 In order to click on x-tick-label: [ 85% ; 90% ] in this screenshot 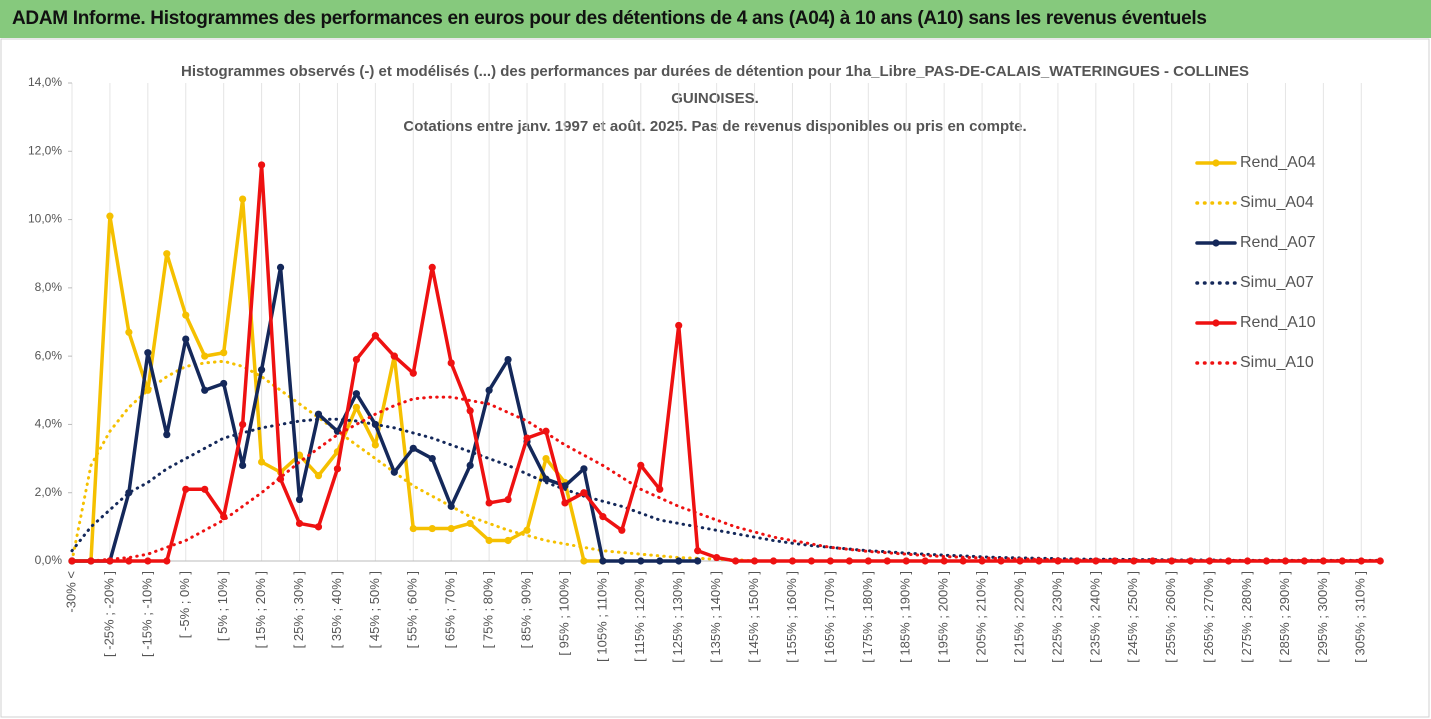, I will do `click(525, 609)`.